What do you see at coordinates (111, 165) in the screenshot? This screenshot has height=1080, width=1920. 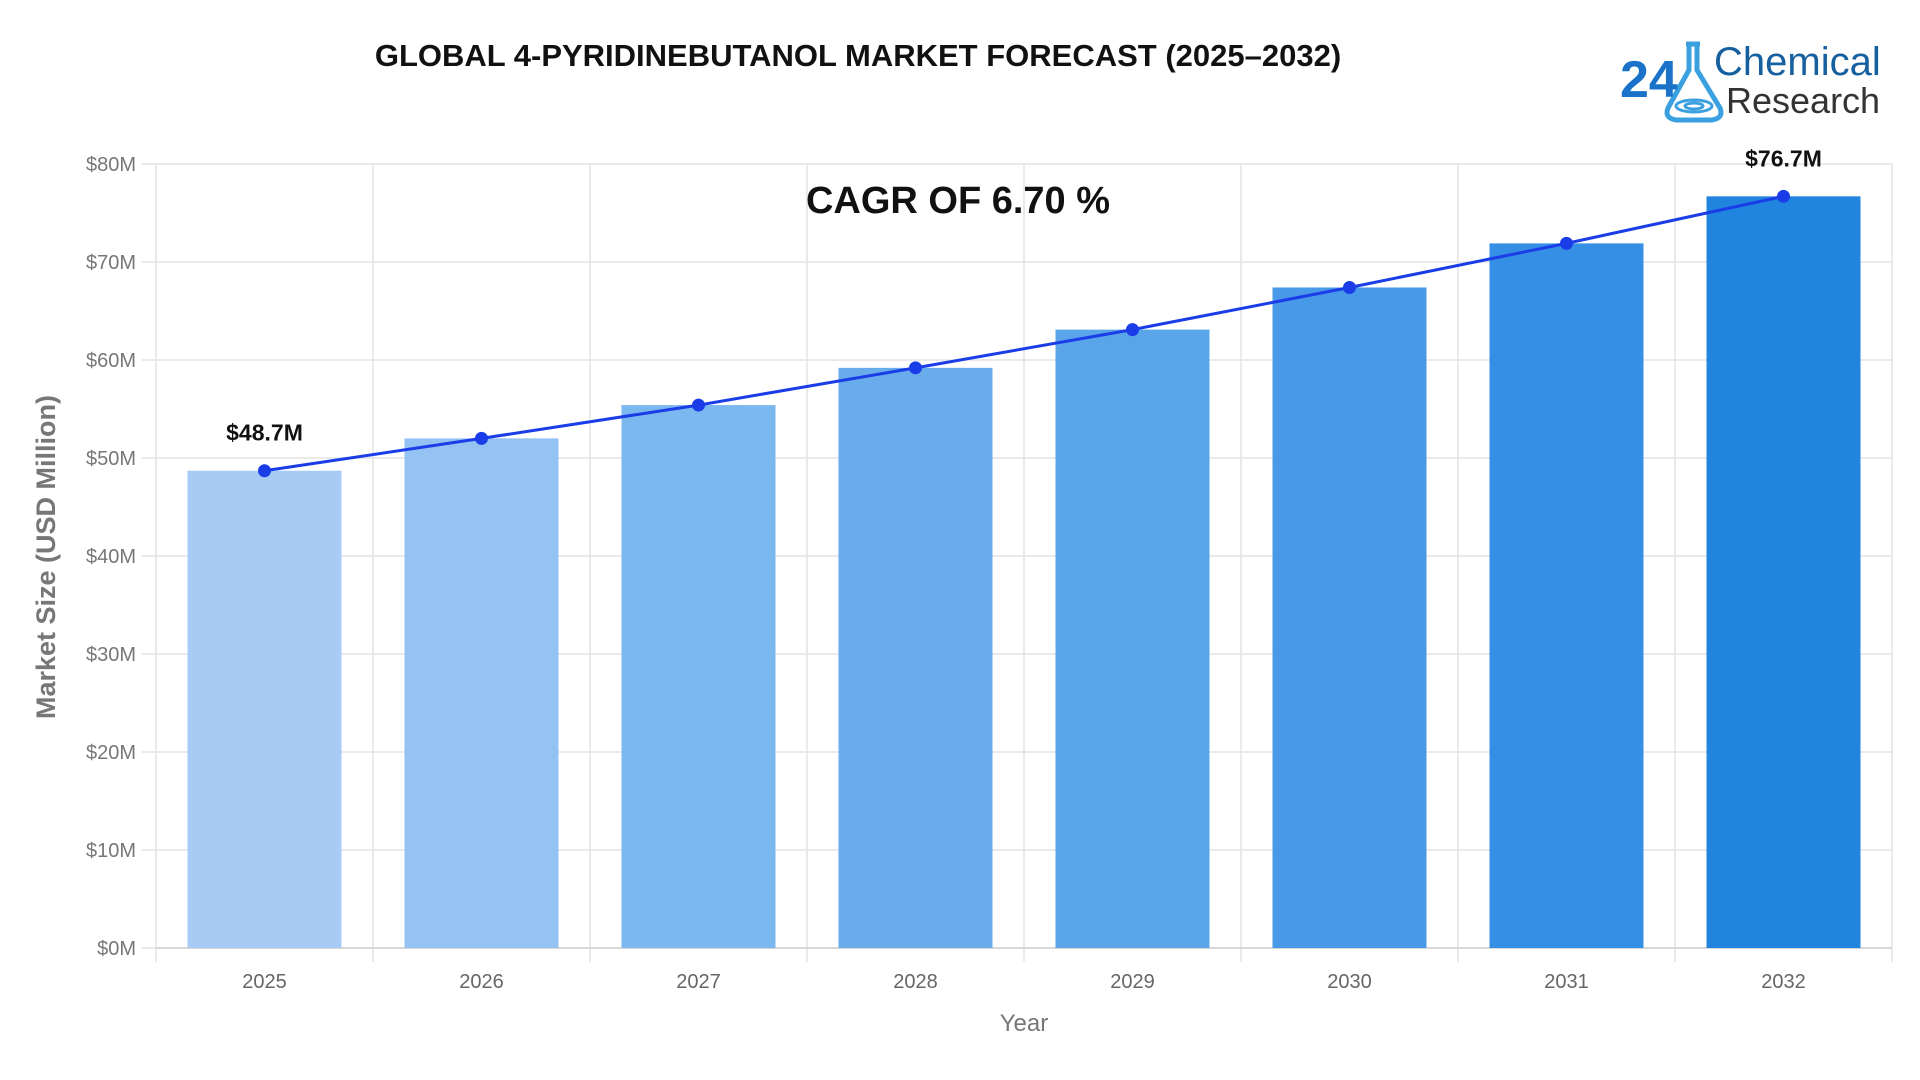 I see `y-tick-label: $80M` at bounding box center [111, 165].